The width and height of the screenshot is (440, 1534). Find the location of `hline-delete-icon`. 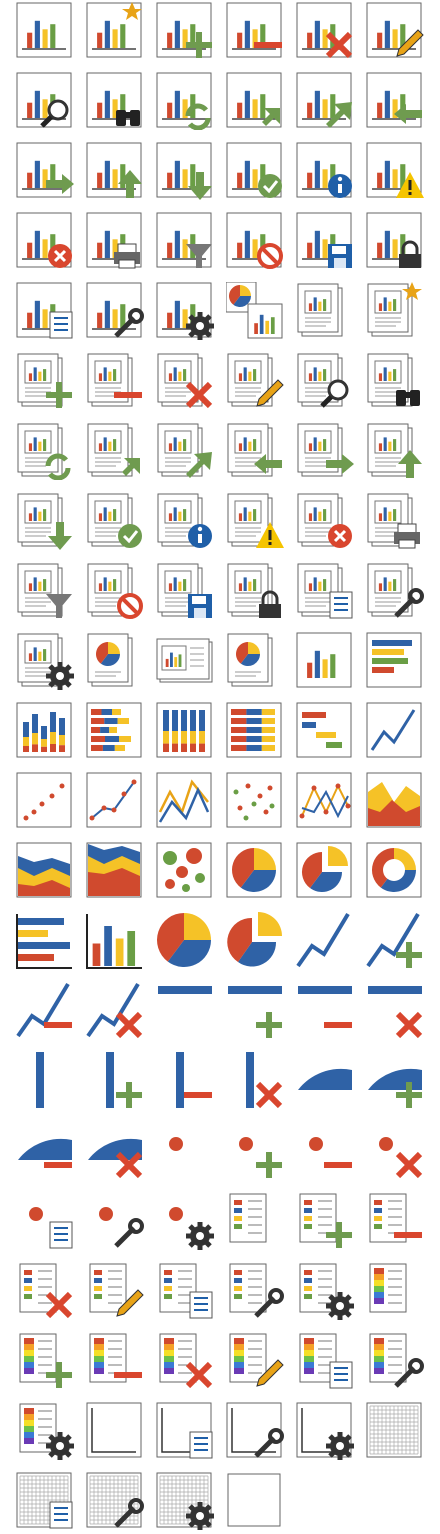

hline-delete-icon is located at coordinates (395, 1011).